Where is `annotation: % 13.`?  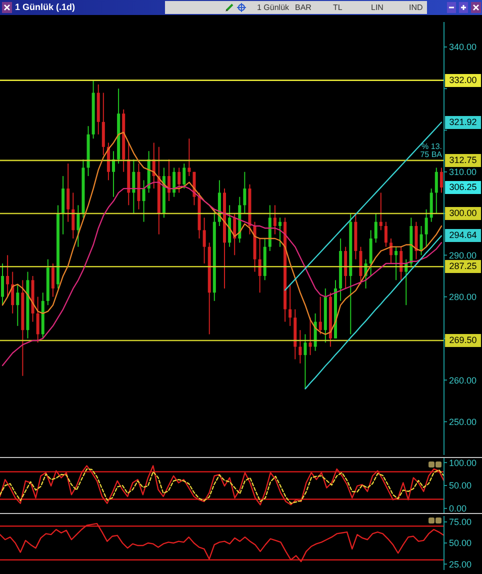 annotation: % 13. is located at coordinates (432, 146).